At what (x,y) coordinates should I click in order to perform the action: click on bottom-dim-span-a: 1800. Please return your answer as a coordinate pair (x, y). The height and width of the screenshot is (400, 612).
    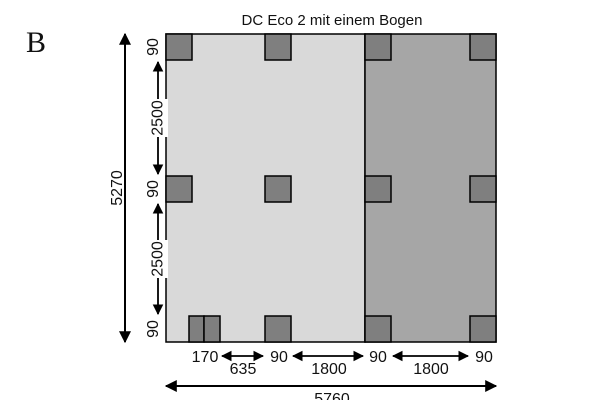
    Looking at the image, I should click on (329, 369).